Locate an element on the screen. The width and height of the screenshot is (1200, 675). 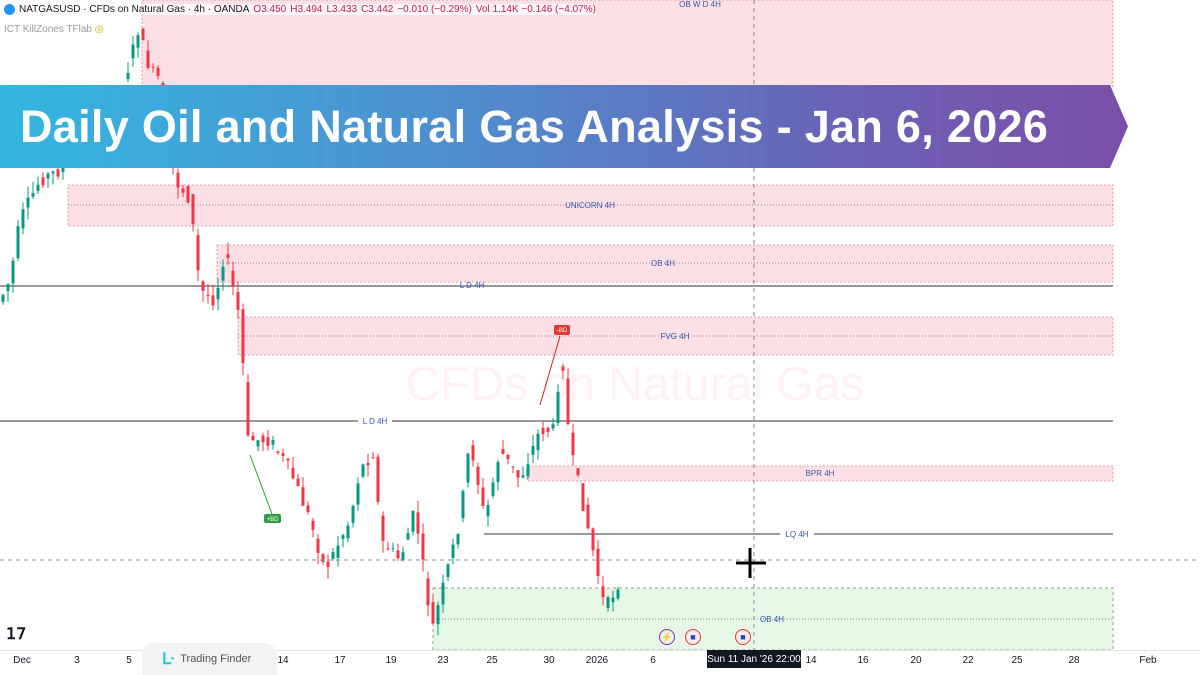
time-tick: 30 is located at coordinates (549, 660).